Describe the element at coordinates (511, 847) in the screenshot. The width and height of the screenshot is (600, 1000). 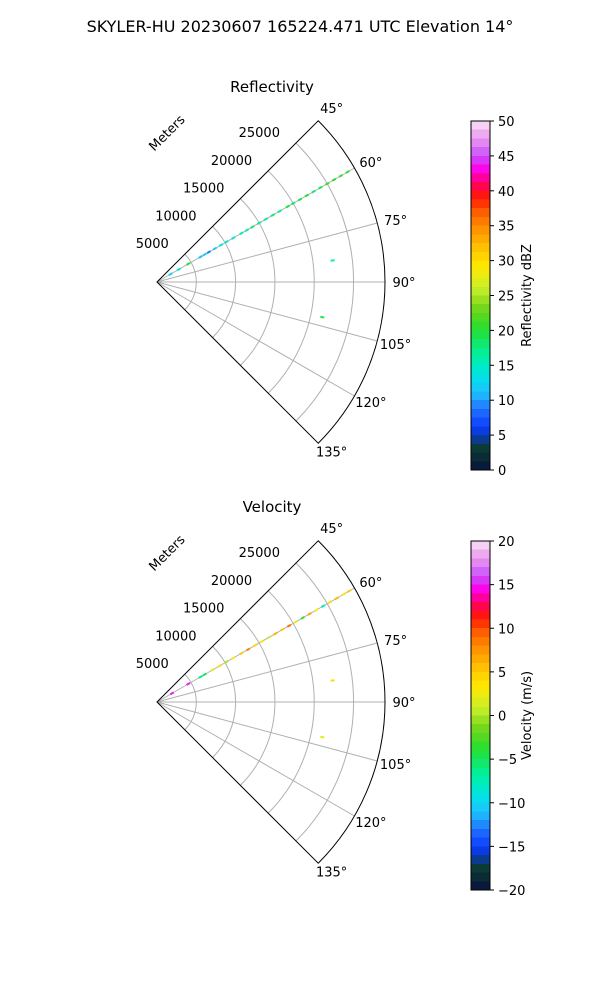
I see `colorbar-tick-label: −15` at that location.